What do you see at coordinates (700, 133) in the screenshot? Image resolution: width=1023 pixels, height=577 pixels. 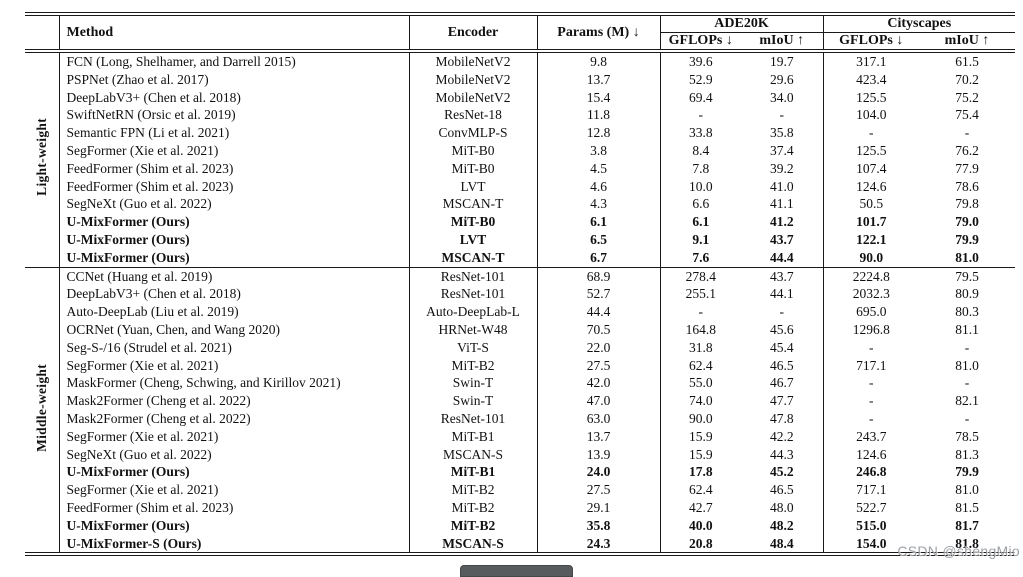 I see `ade-gflops-cell: 33.8` at bounding box center [700, 133].